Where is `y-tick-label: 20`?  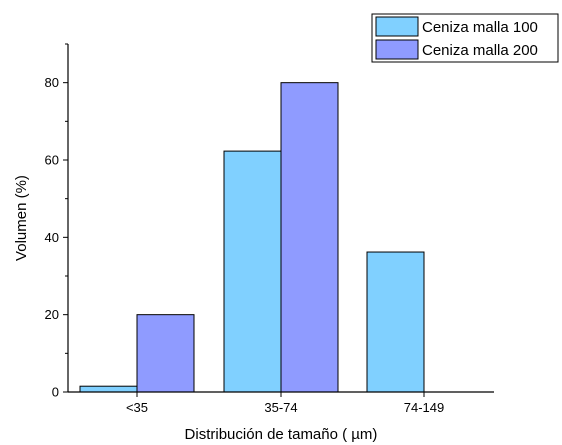 y-tick-label: 20 is located at coordinates (52, 314).